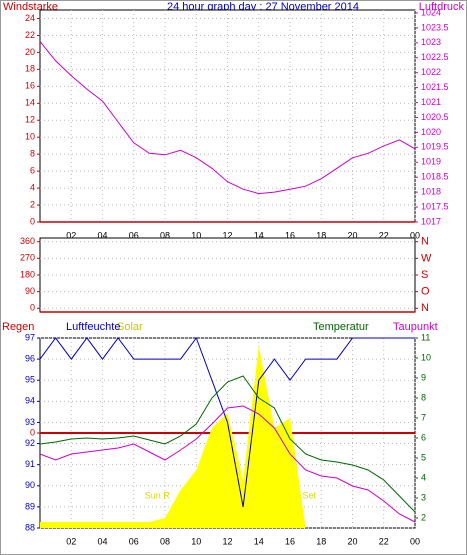 This screenshot has height=555, width=467. What do you see at coordinates (30, 464) in the screenshot?
I see `y-tick-label: 91` at bounding box center [30, 464].